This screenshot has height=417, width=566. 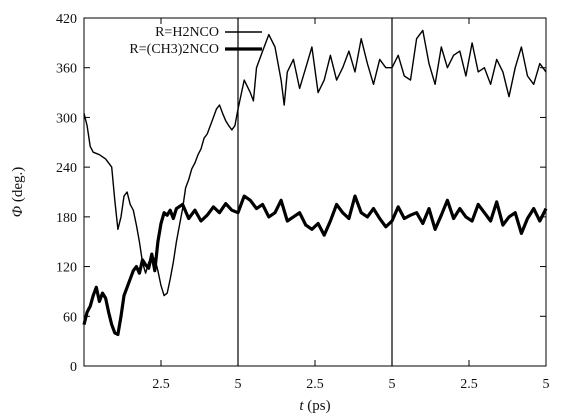 I want to click on x-axis-label-variable: t, so click(x=301, y=406).